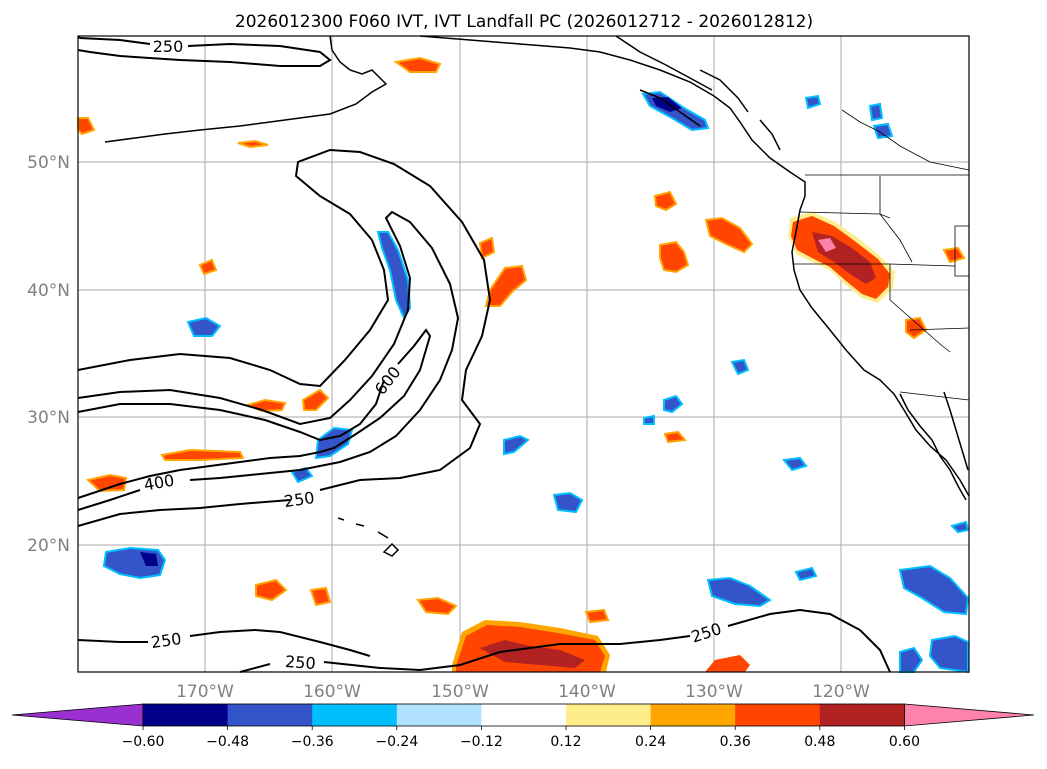  Describe the element at coordinates (740, 367) in the screenshot. I see `neg-region-j` at that location.